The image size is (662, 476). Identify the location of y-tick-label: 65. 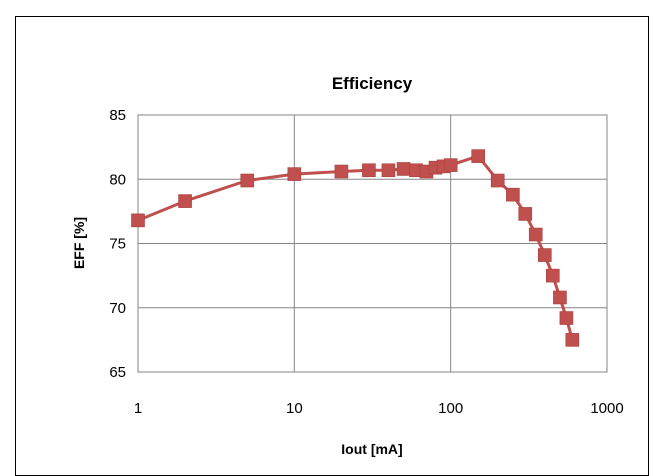
(117, 372).